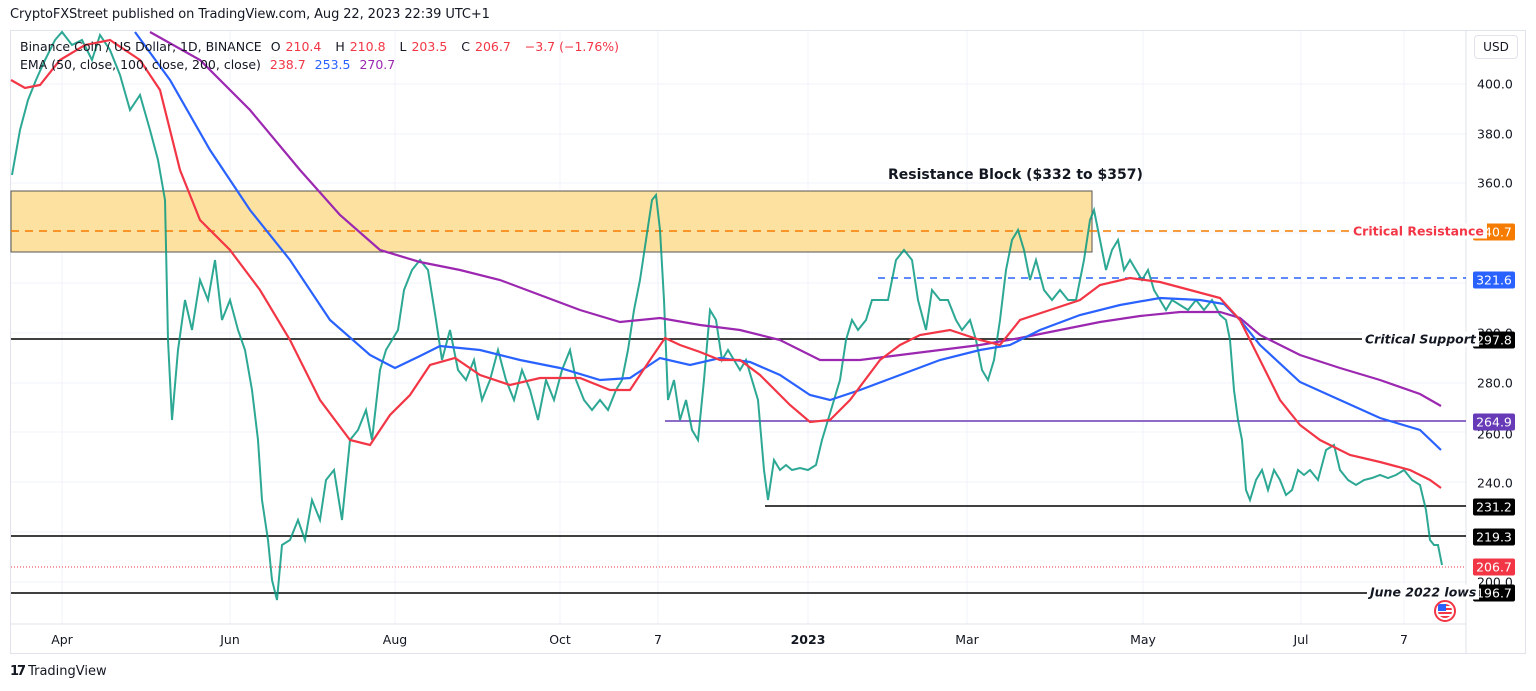  What do you see at coordinates (367, 46) in the screenshot?
I see `high-value: 210.8` at bounding box center [367, 46].